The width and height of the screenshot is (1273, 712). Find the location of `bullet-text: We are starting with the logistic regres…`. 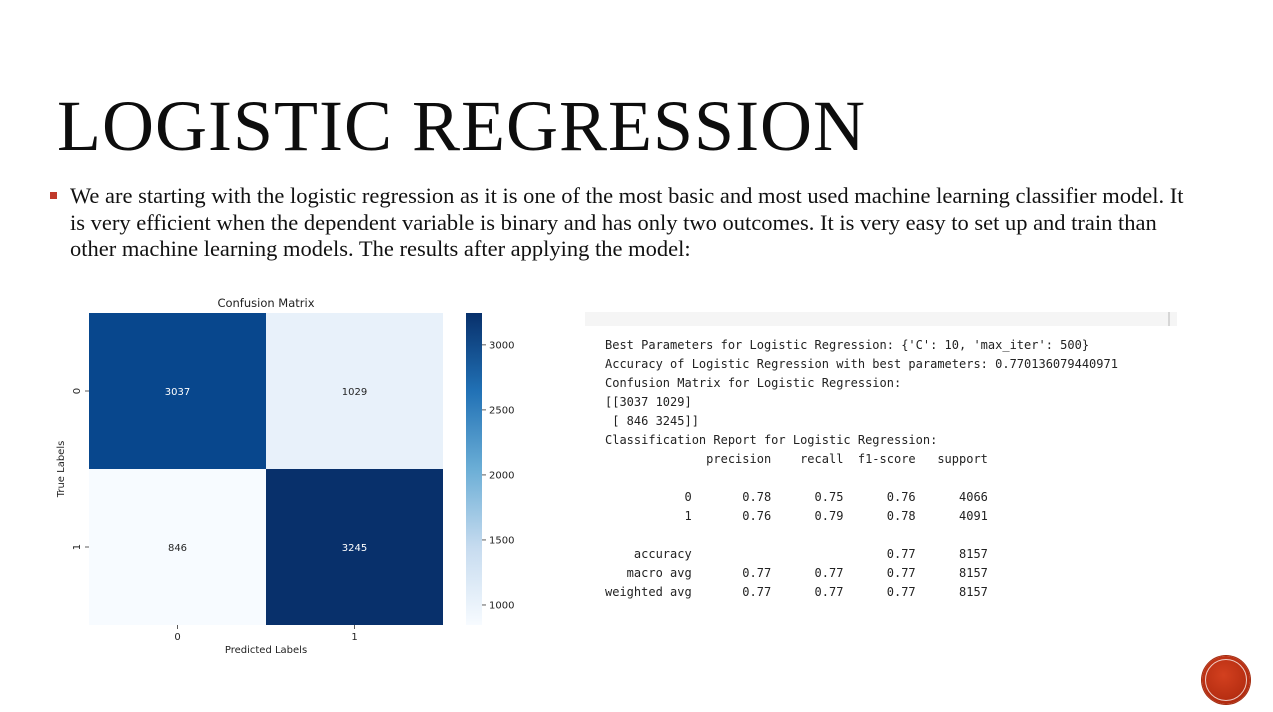

bullet-text: We are starting with the logistic regres… is located at coordinates (627, 222).